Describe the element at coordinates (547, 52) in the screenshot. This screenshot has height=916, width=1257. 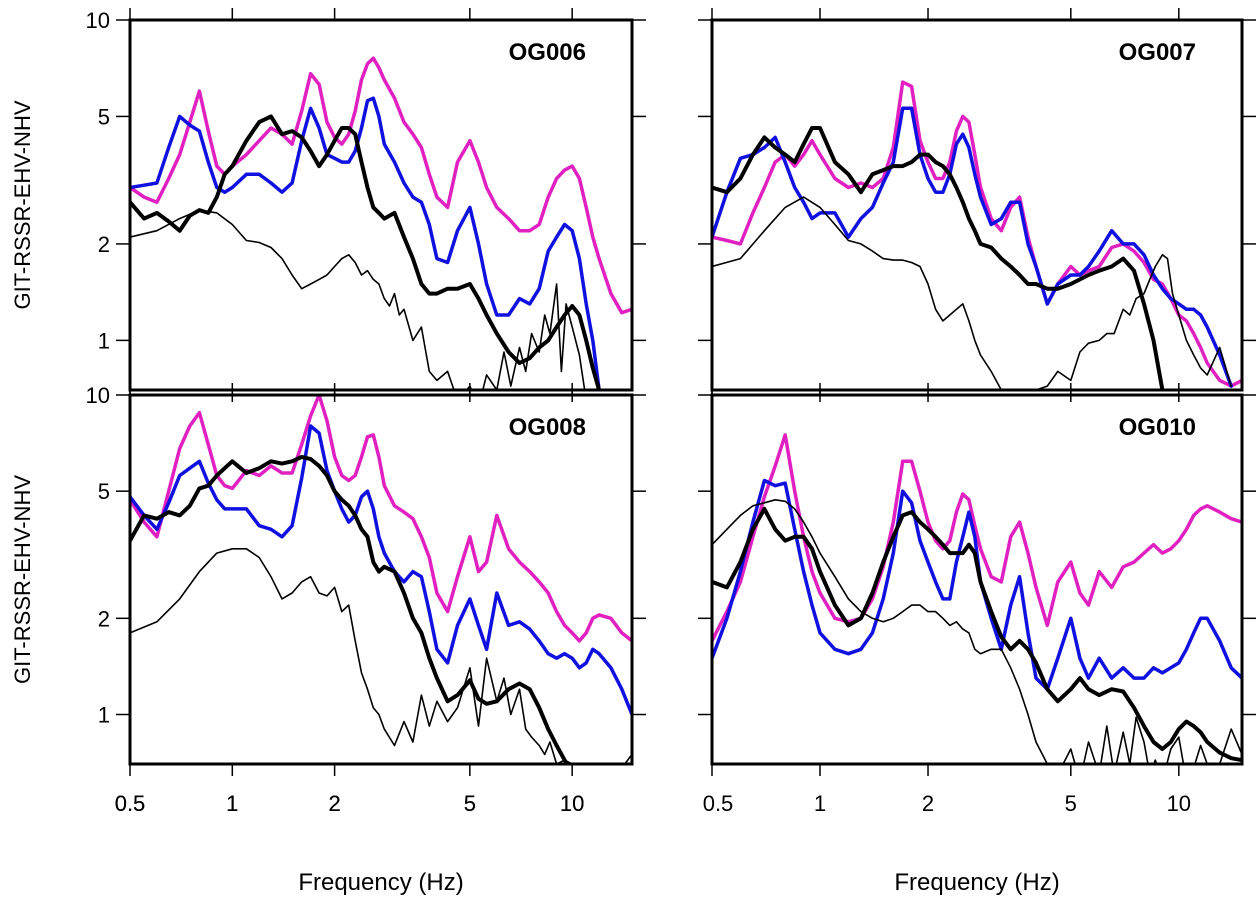
I see `panel-title: OG006` at that location.